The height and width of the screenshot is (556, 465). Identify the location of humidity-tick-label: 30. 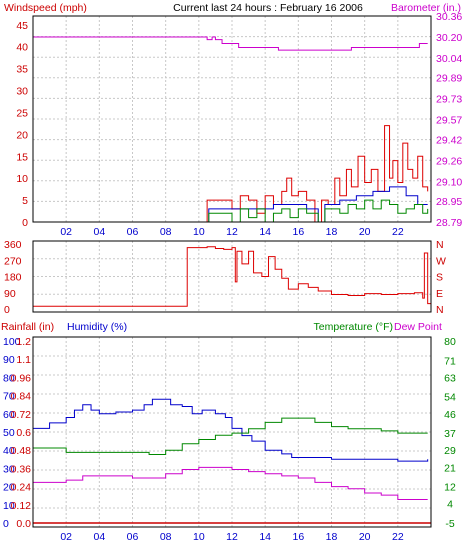
(9, 469).